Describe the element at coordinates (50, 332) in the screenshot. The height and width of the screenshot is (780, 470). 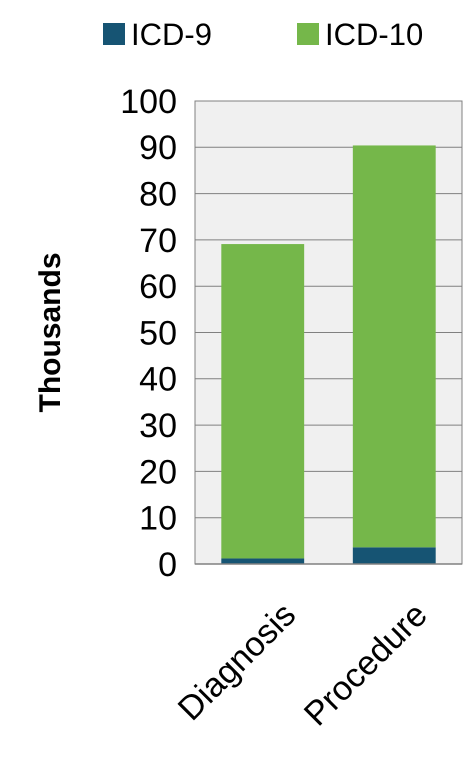
I see `y-axis-title: Thousands` at that location.